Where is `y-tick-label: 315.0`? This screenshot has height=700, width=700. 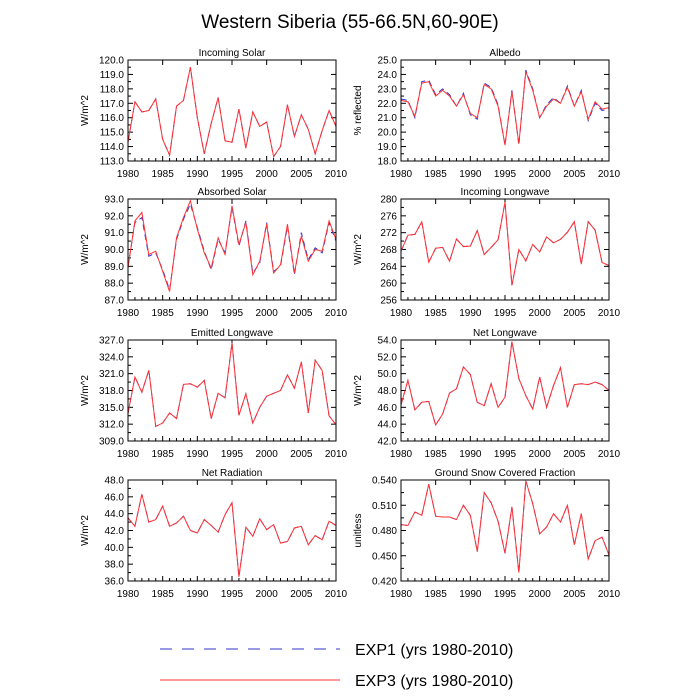
y-tick-label: 315.0 is located at coordinates (111, 408).